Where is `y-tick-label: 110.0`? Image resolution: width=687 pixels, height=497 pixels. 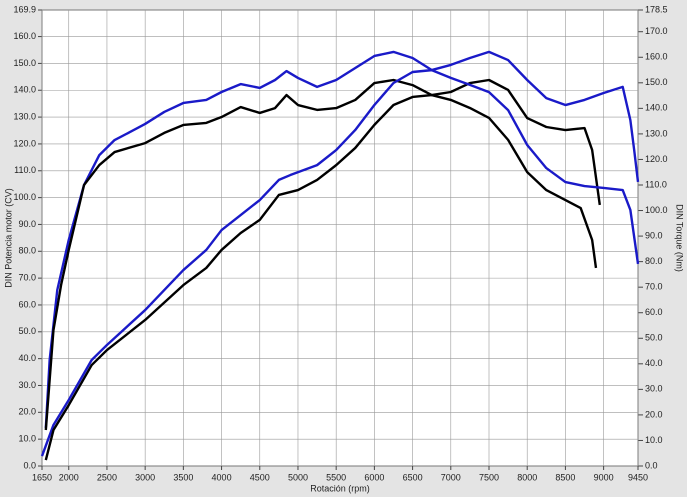 y-tick-label: 110.0 is located at coordinates (25, 170).